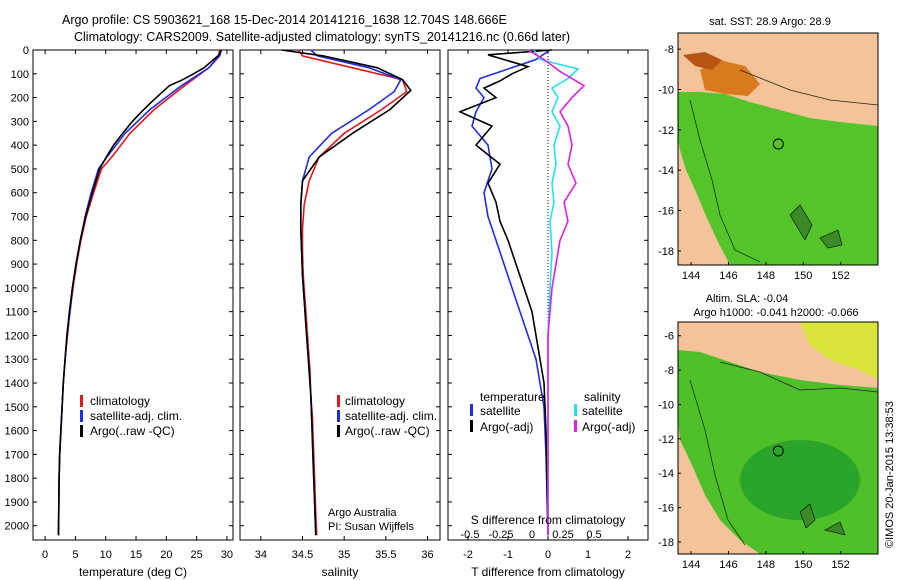  Describe the element at coordinates (778, 149) in the screenshot. I see `sst-map-frame` at that location.